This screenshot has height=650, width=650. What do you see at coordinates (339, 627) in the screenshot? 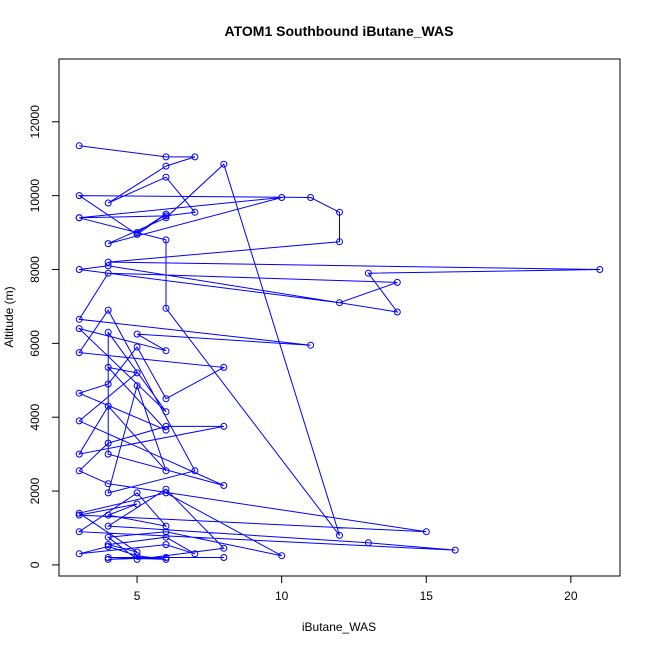
I see `x-axis-label: iButane_WAS` at bounding box center [339, 627].